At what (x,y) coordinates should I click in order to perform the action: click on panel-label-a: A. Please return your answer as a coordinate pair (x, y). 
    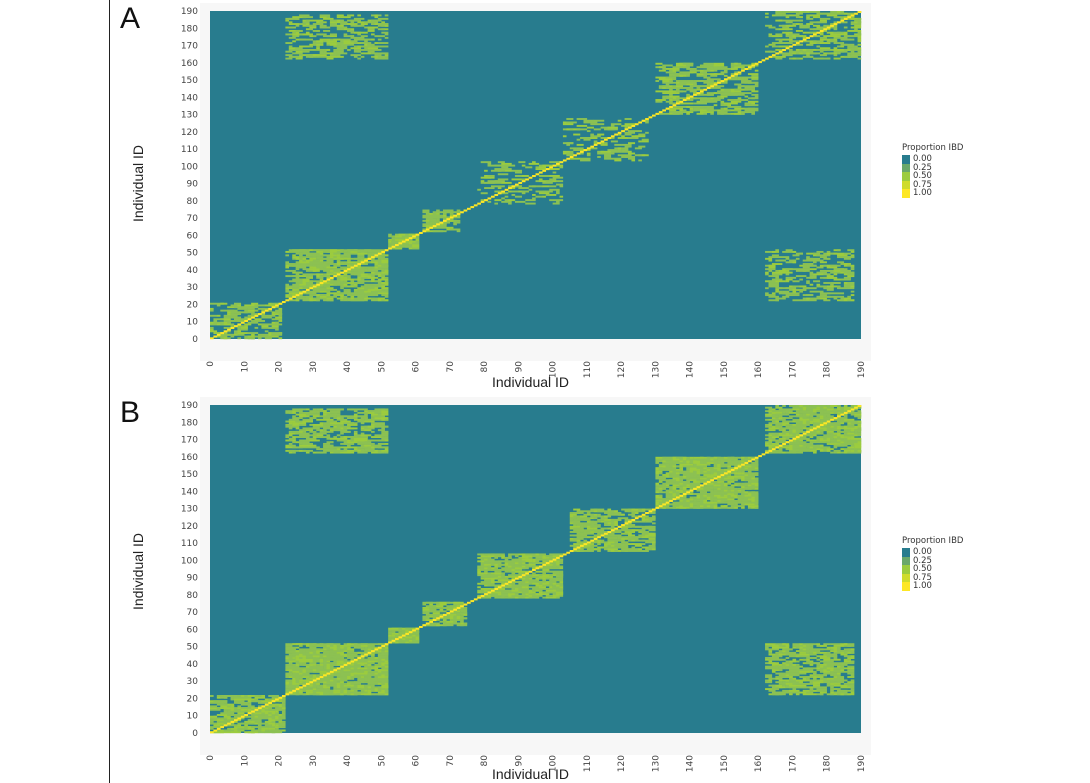
    Looking at the image, I should click on (130, 18).